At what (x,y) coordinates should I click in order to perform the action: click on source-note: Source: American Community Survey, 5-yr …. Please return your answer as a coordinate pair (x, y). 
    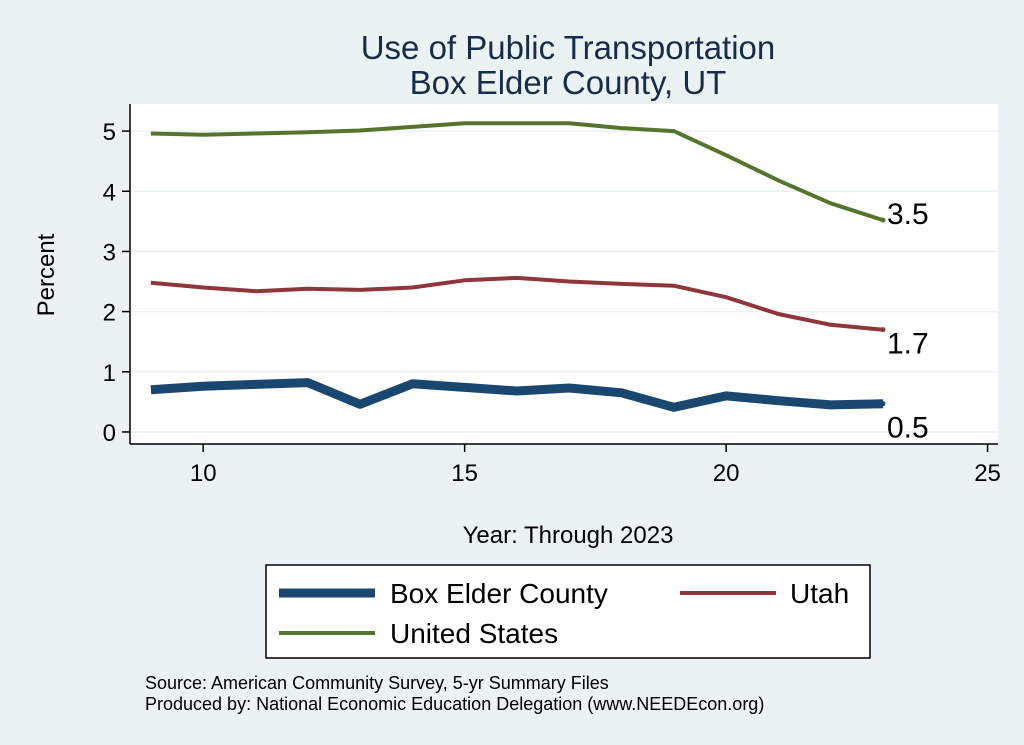
    Looking at the image, I should click on (377, 683).